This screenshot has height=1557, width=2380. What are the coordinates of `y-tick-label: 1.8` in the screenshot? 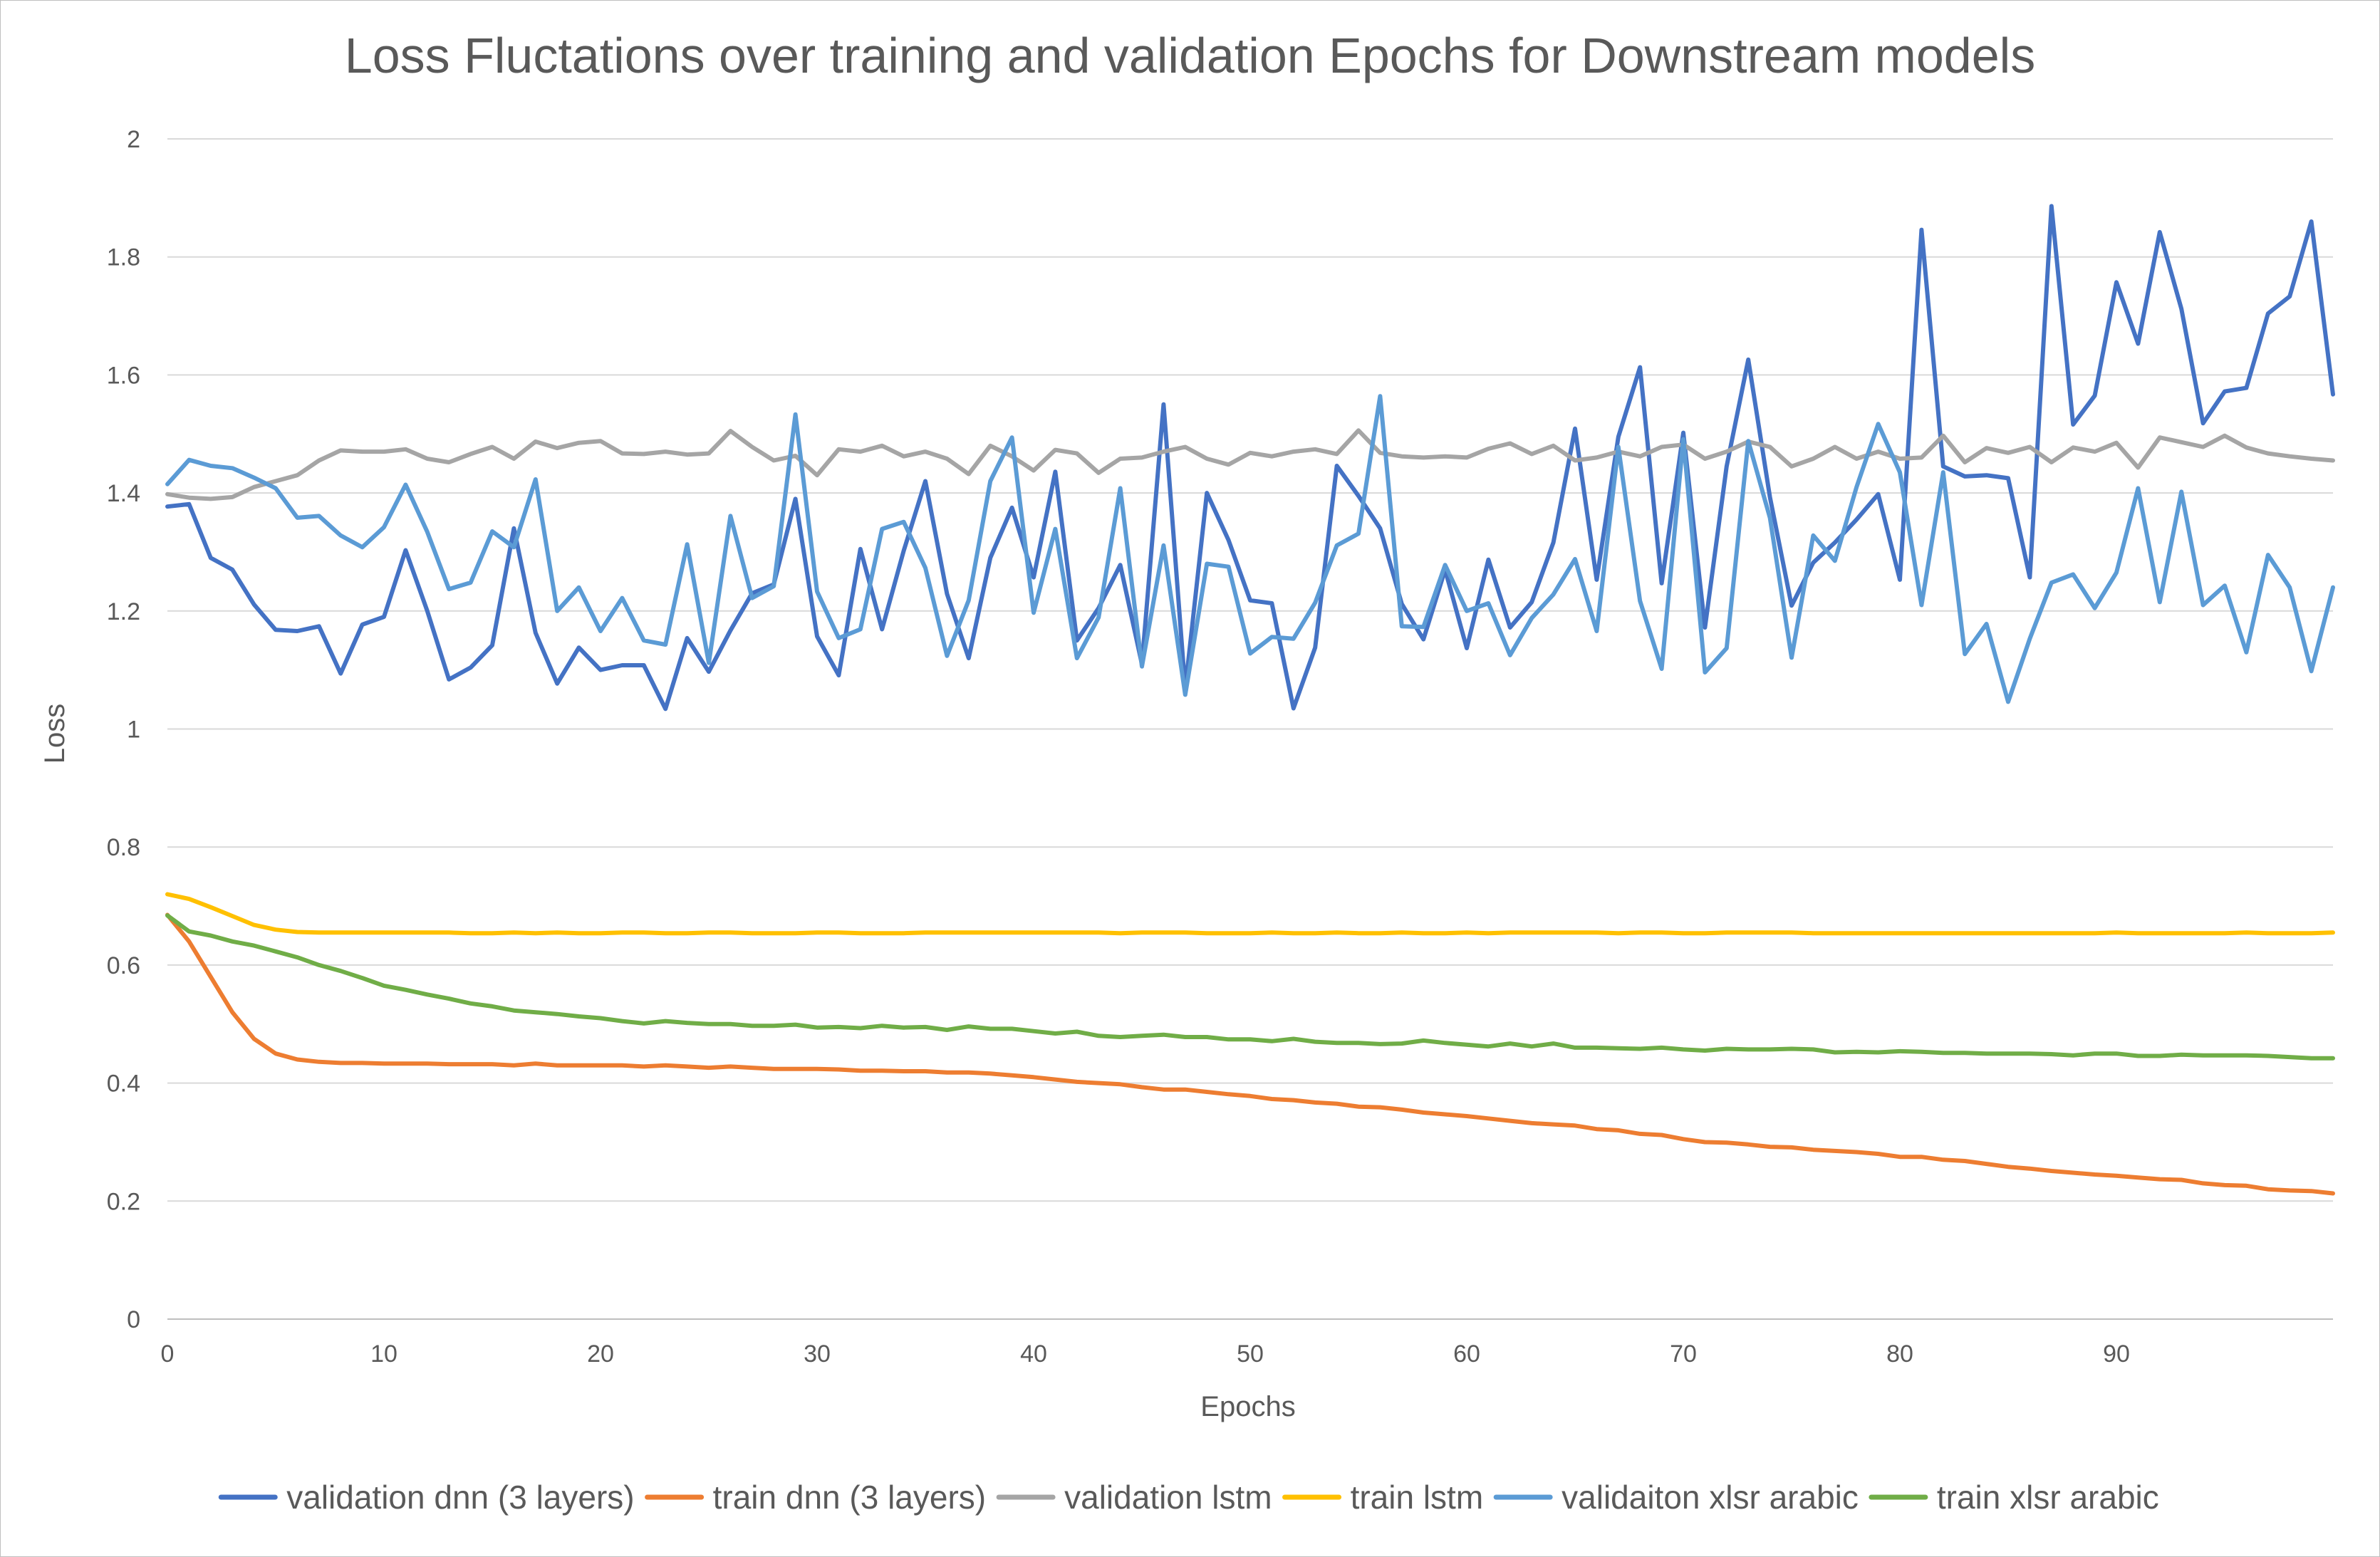 It's located at (123, 257).